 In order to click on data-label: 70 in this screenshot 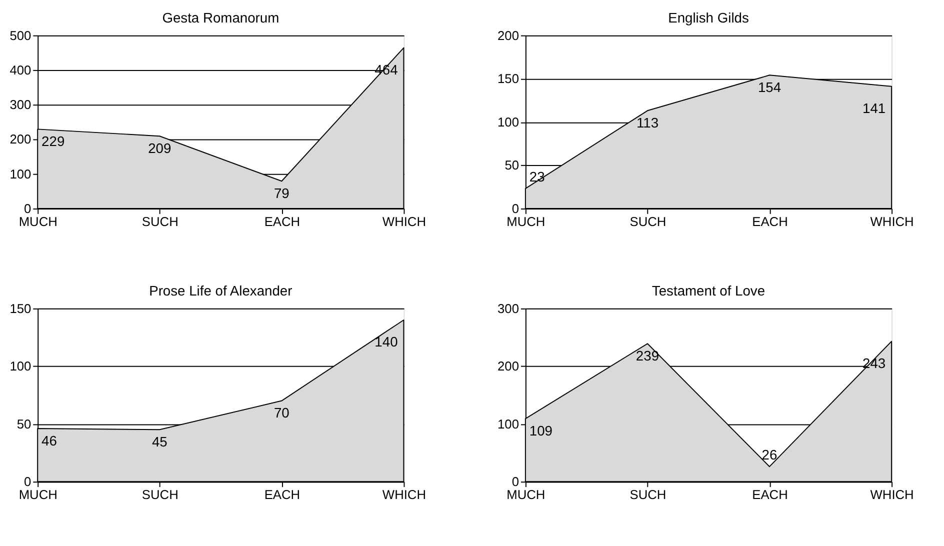, I will do `click(282, 412)`.